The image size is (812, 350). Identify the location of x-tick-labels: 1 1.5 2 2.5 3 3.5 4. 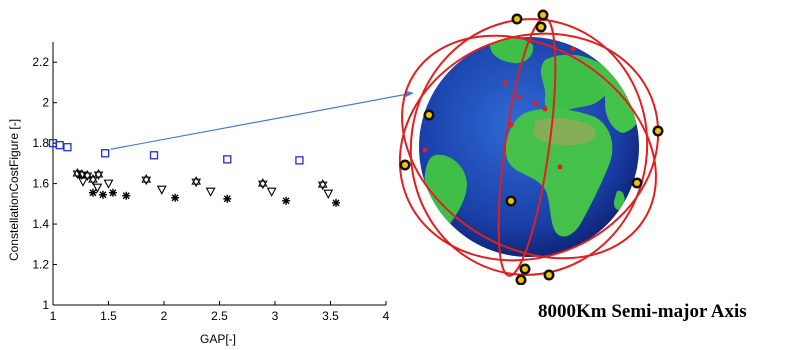
(220, 312).